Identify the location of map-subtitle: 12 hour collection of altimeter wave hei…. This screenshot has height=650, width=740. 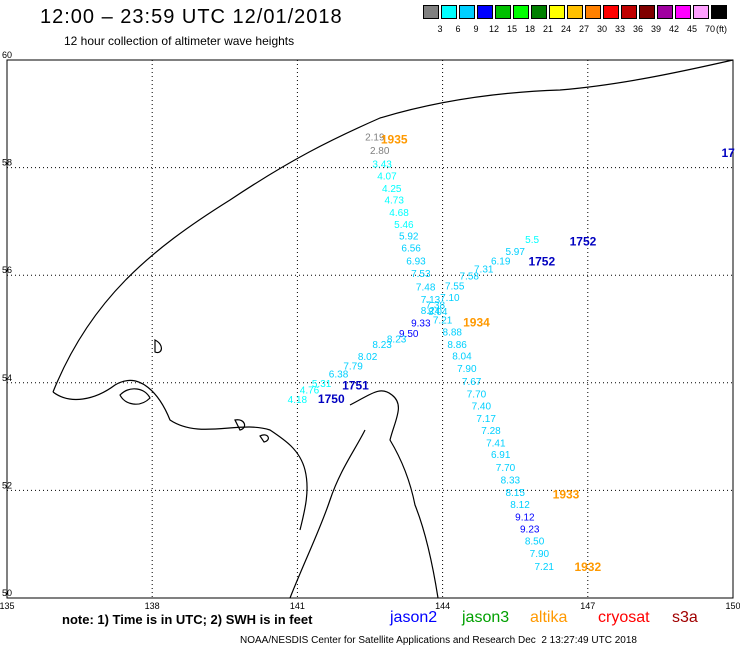
(179, 41).